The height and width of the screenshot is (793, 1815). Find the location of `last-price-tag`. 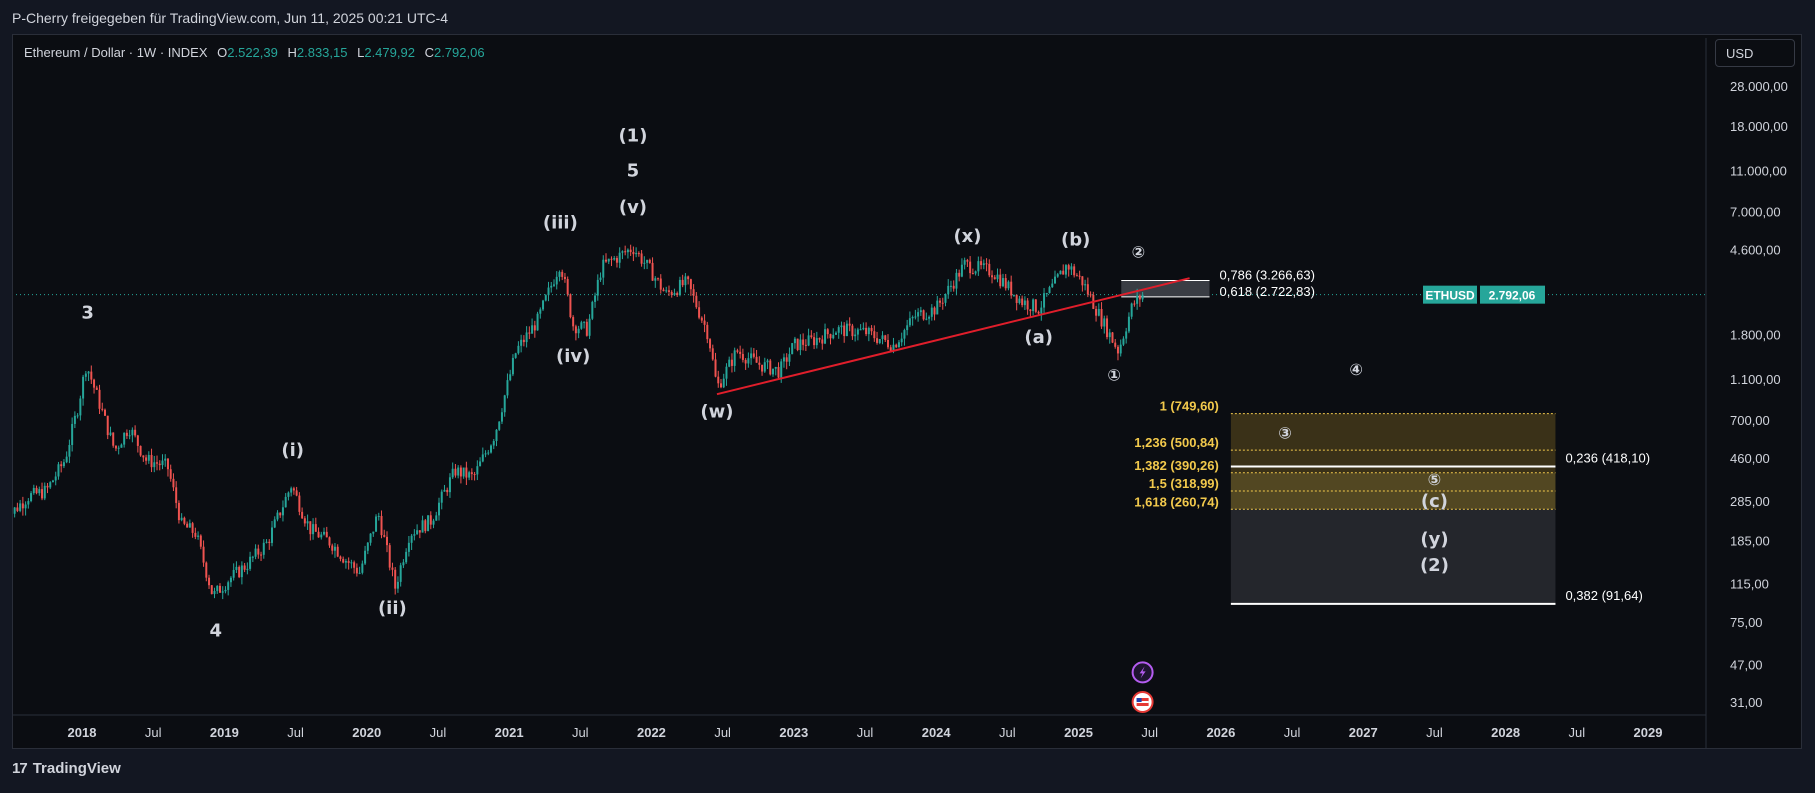

last-price-tag is located at coordinates (1512, 294).